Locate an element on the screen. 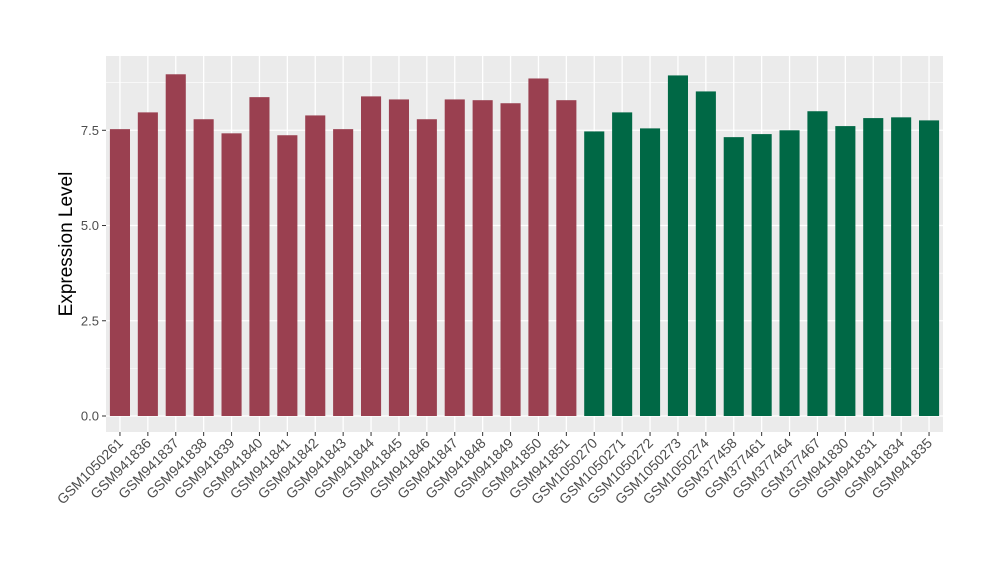 The width and height of the screenshot is (1000, 585). bar-GSM941840 is located at coordinates (259, 257).